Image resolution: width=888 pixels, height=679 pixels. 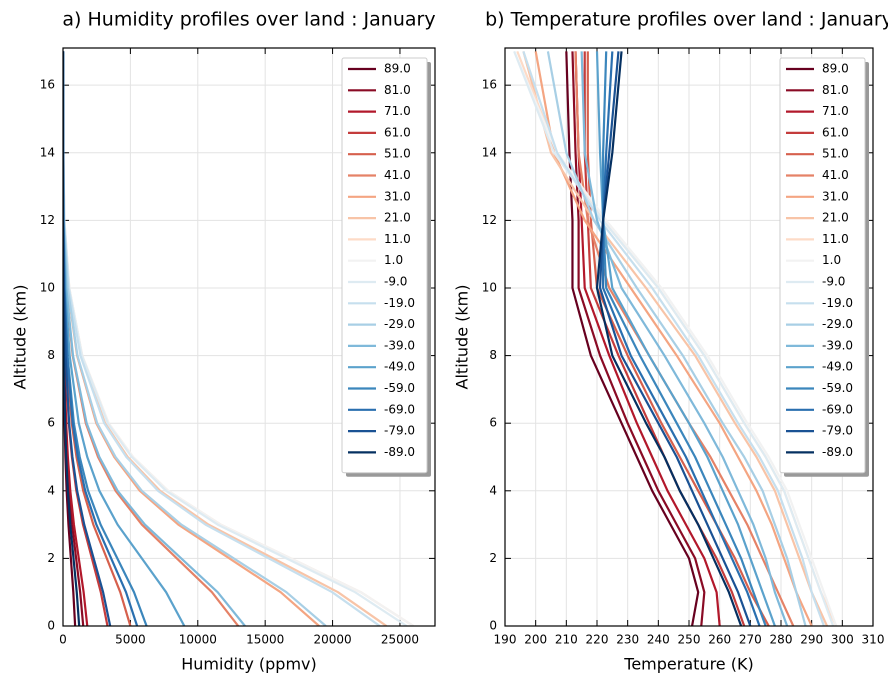 I want to click on x-tick-label: 270, so click(x=750, y=640).